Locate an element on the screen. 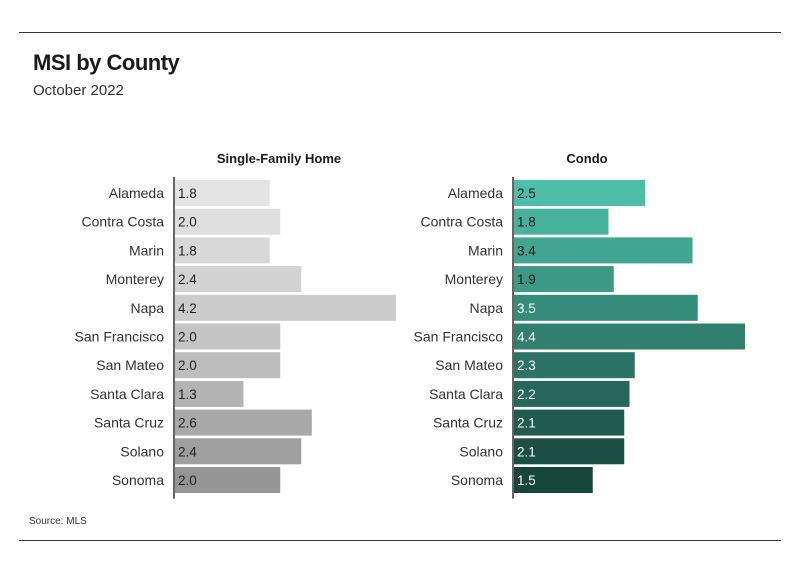 The width and height of the screenshot is (801, 575). bar-condo-monterey is located at coordinates (564, 279).